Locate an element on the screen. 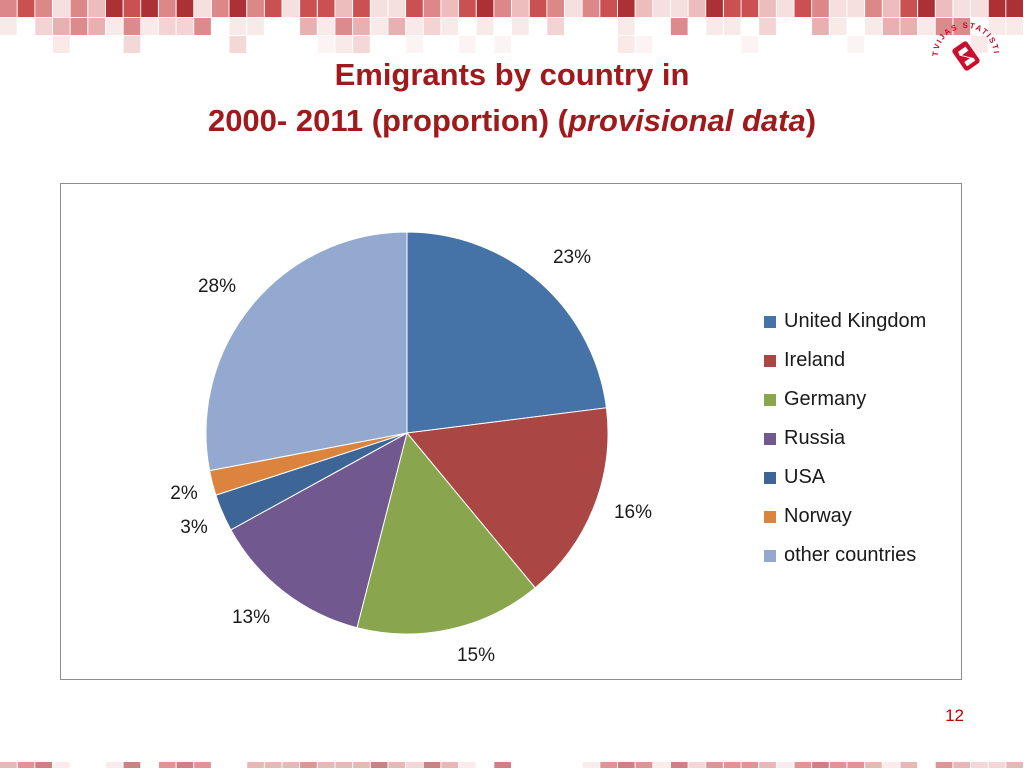 The width and height of the screenshot is (1024, 768). logo-emblem-icon is located at coordinates (966, 56).